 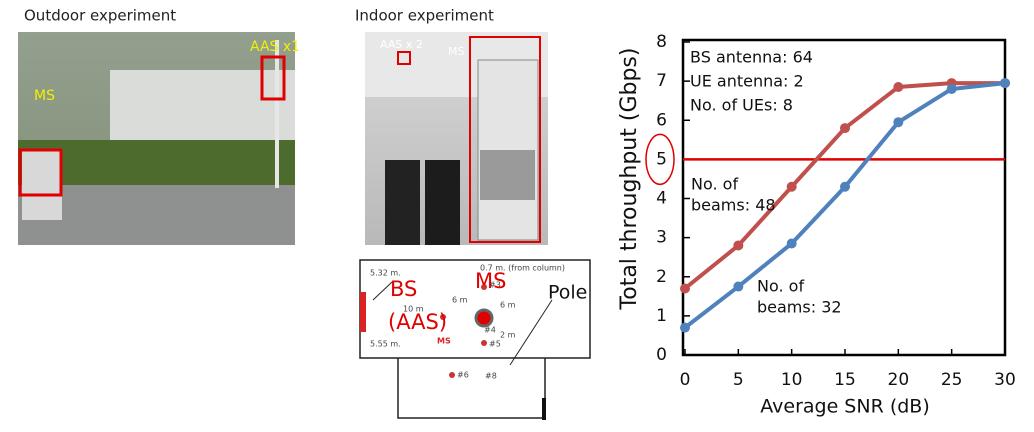 What do you see at coordinates (522, 268) in the screenshot?
I see `plan-label: 0.7 m. (from column)` at bounding box center [522, 268].